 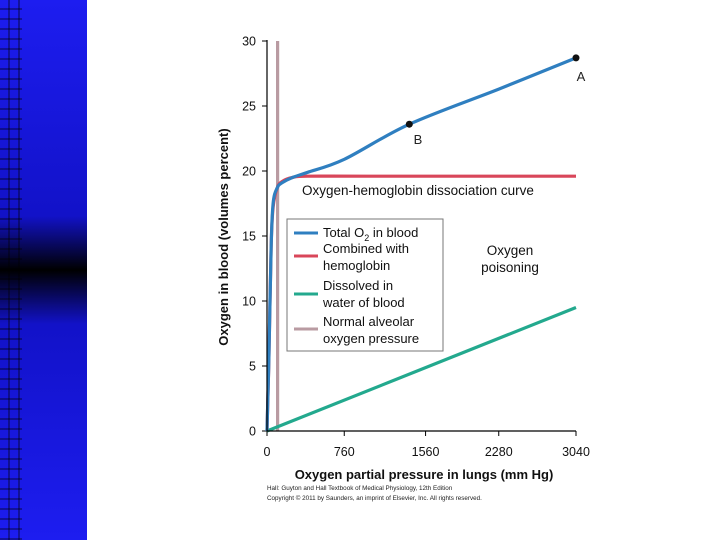 I want to click on oxygen-poisoning-label-line1: Oxygen, so click(x=510, y=250).